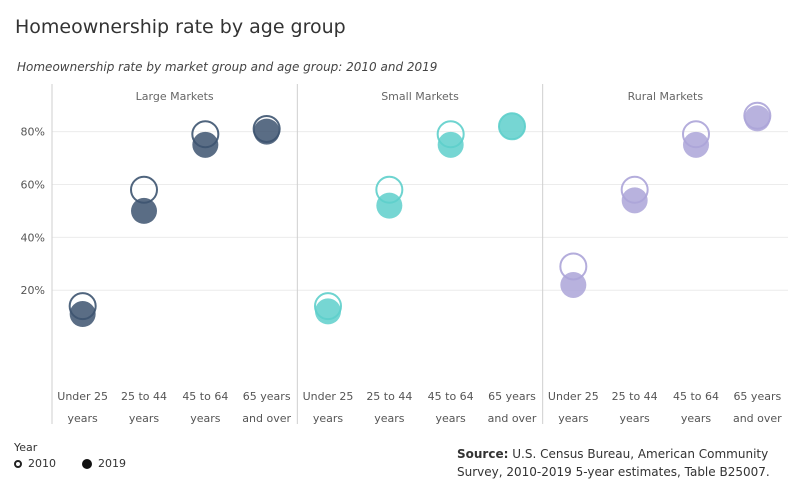 The image size is (799, 499). What do you see at coordinates (112, 463) in the screenshot?
I see `legend-label-2019: 2019` at bounding box center [112, 463].